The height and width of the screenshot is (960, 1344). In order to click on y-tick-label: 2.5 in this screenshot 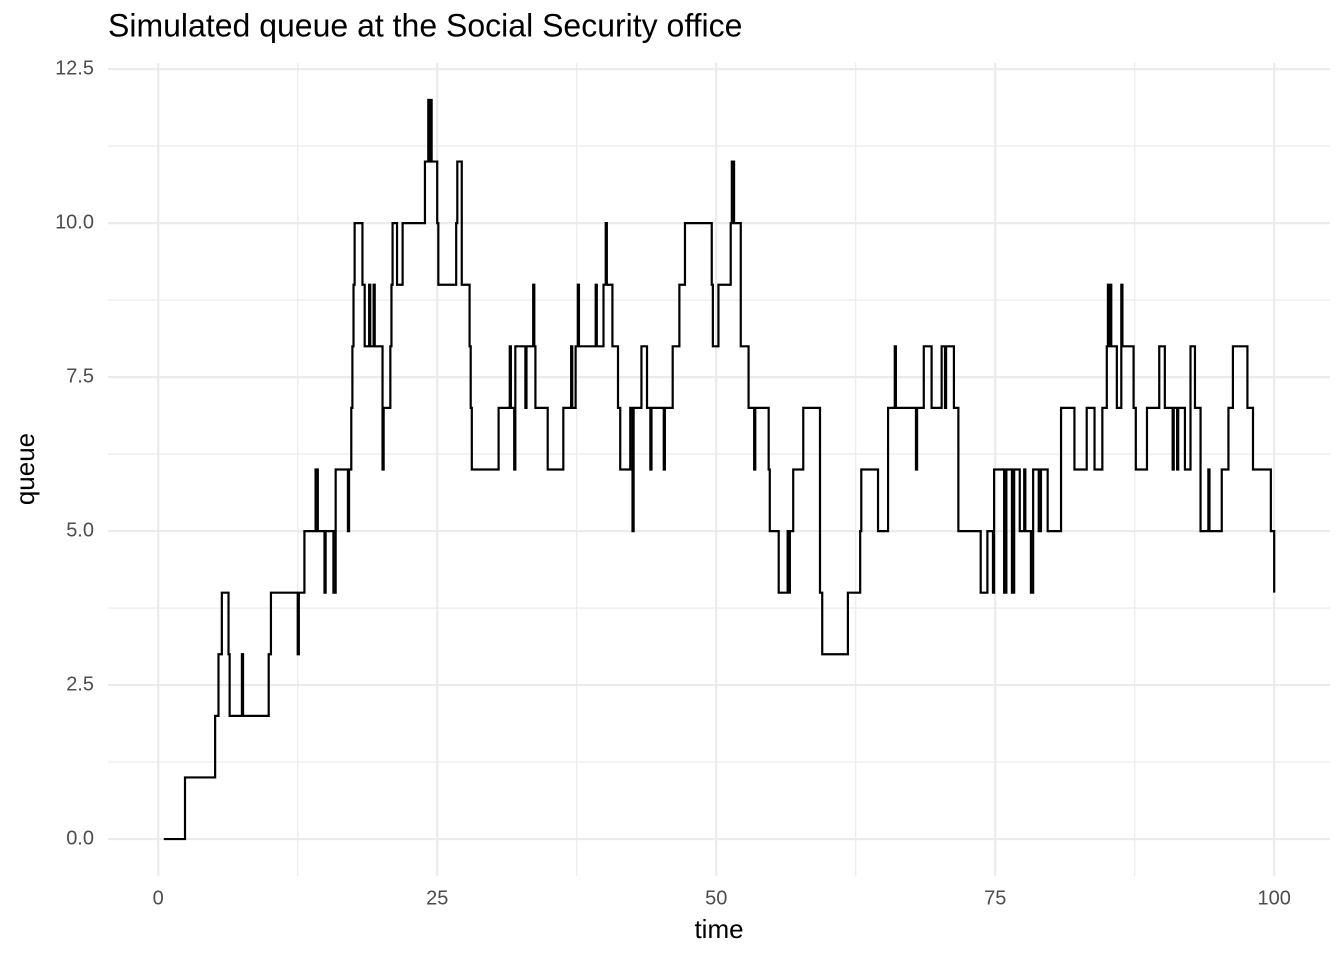, I will do `click(80, 684)`.